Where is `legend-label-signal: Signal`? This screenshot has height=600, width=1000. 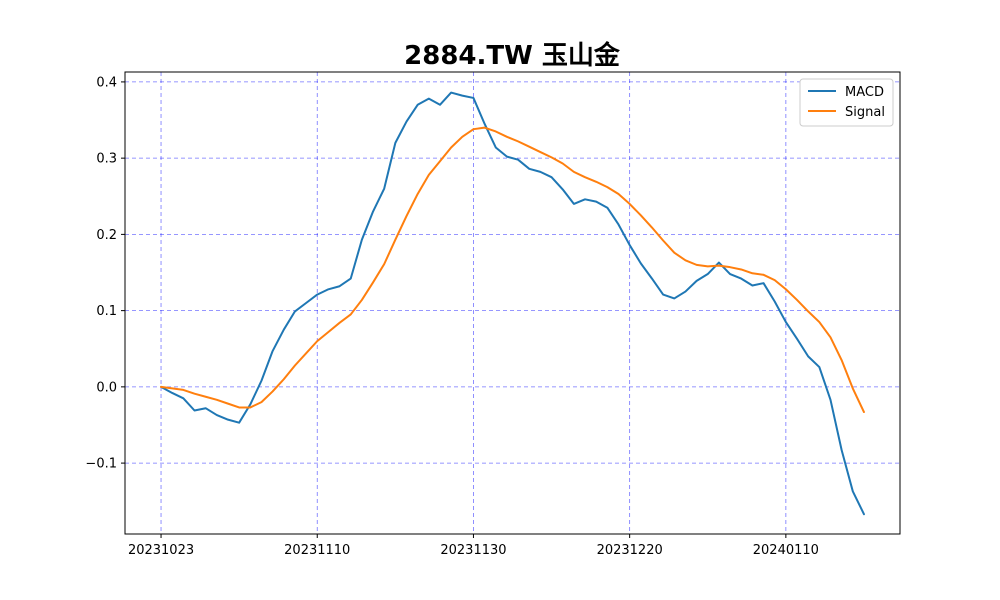 legend-label-signal: Signal is located at coordinates (865, 112).